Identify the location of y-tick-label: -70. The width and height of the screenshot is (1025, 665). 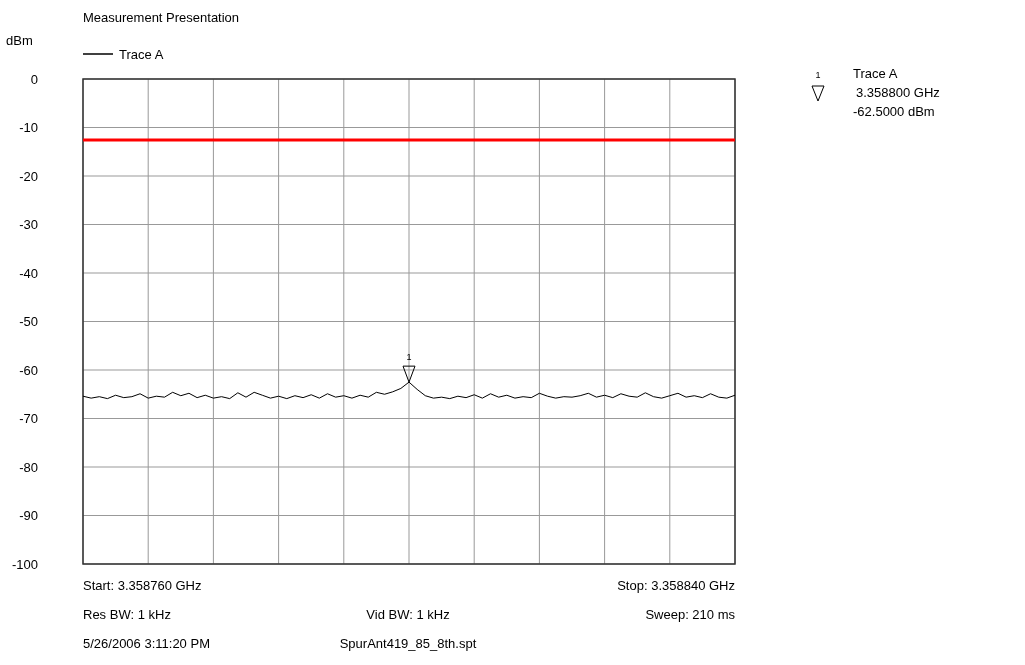
(28, 419).